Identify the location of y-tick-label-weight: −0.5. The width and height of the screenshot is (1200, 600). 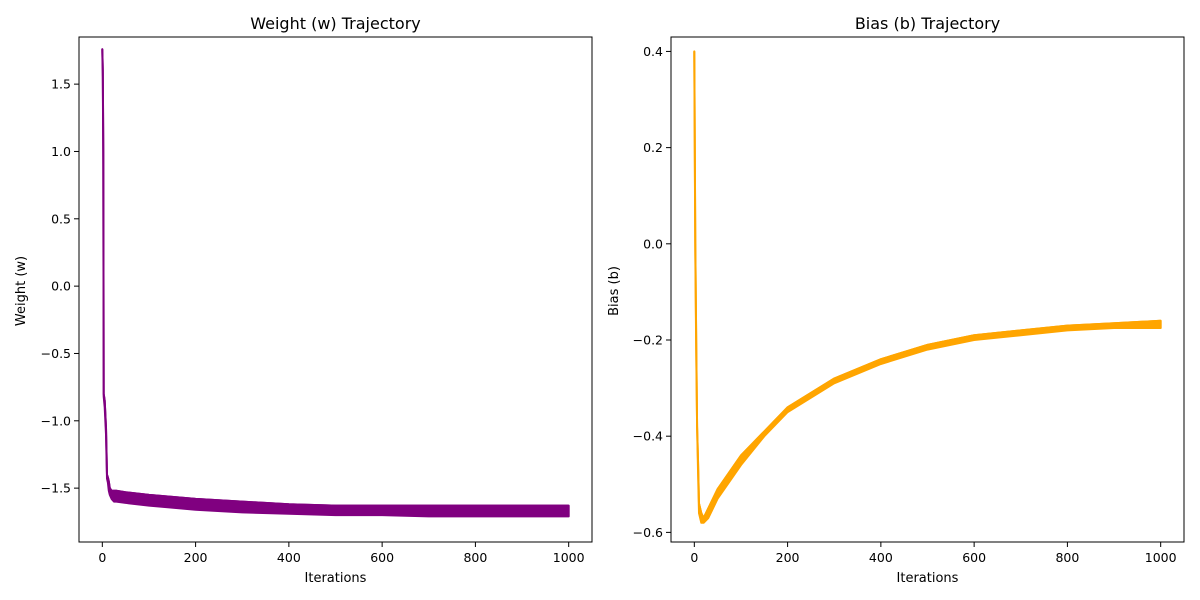
(56, 353).